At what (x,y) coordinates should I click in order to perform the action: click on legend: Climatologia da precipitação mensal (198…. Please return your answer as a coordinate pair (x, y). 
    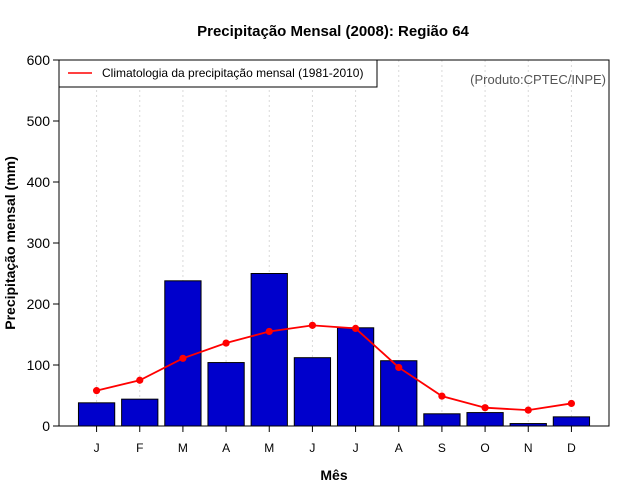
    Looking at the image, I should click on (218, 73).